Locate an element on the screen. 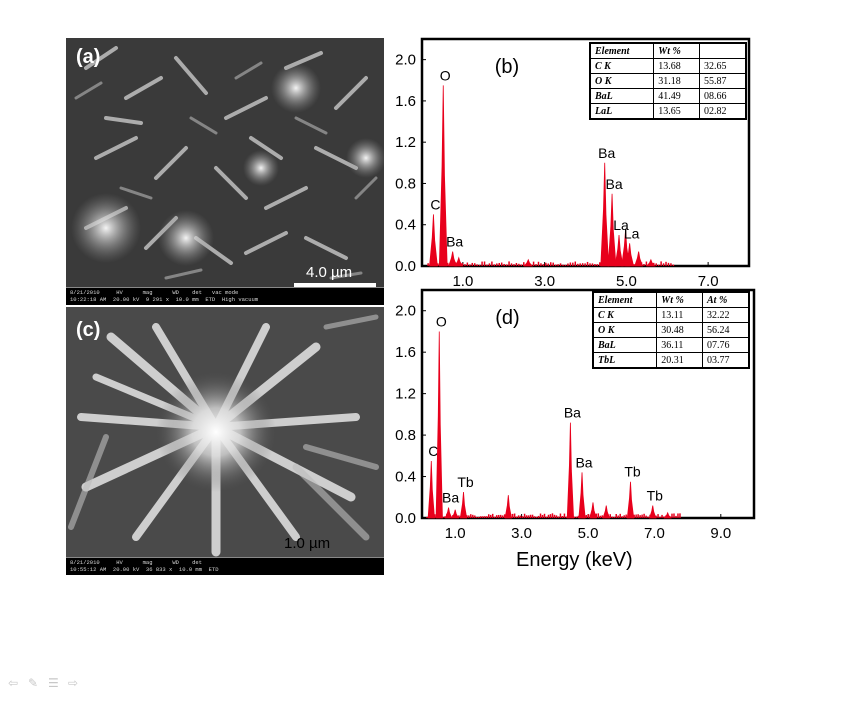  table-cell: O K is located at coordinates (622, 81).